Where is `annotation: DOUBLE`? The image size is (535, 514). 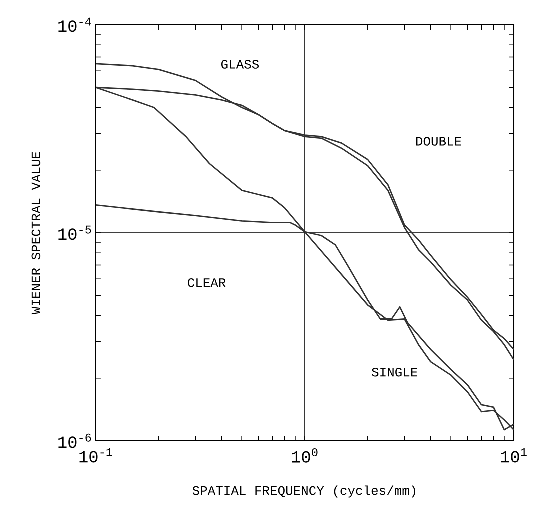
annotation: DOUBLE is located at coordinates (439, 141).